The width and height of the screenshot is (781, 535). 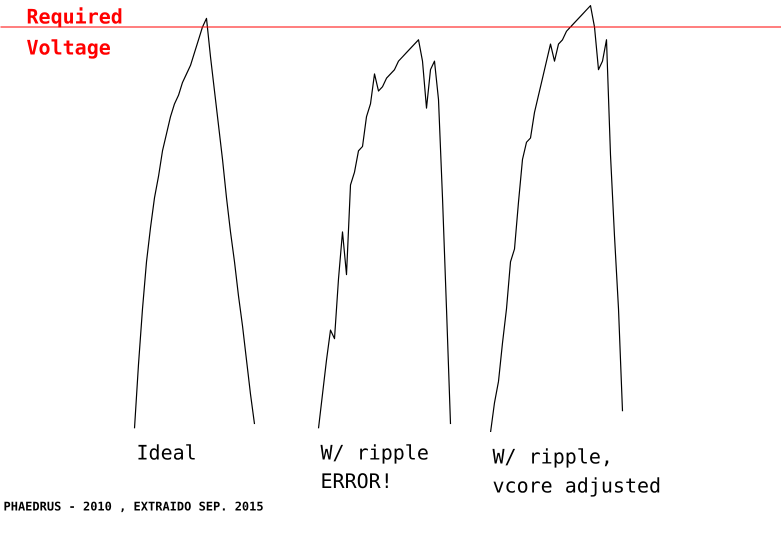 What do you see at coordinates (134, 507) in the screenshot?
I see `text: PHAEDRUS - 2010 , EXTRAIDO SEP. 2015` at bounding box center [134, 507].